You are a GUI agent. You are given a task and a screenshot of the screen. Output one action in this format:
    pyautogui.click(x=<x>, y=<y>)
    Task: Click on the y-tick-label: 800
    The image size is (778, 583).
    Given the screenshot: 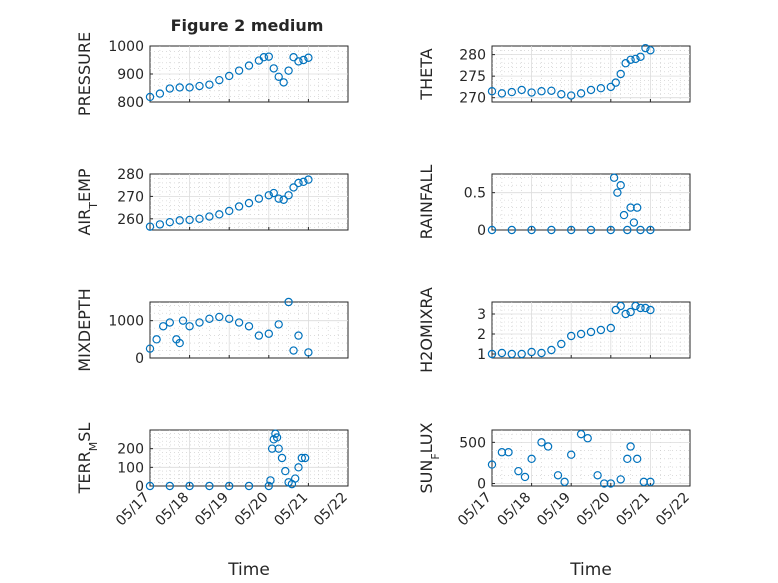 What is the action you would take?
    pyautogui.click(x=130, y=103)
    